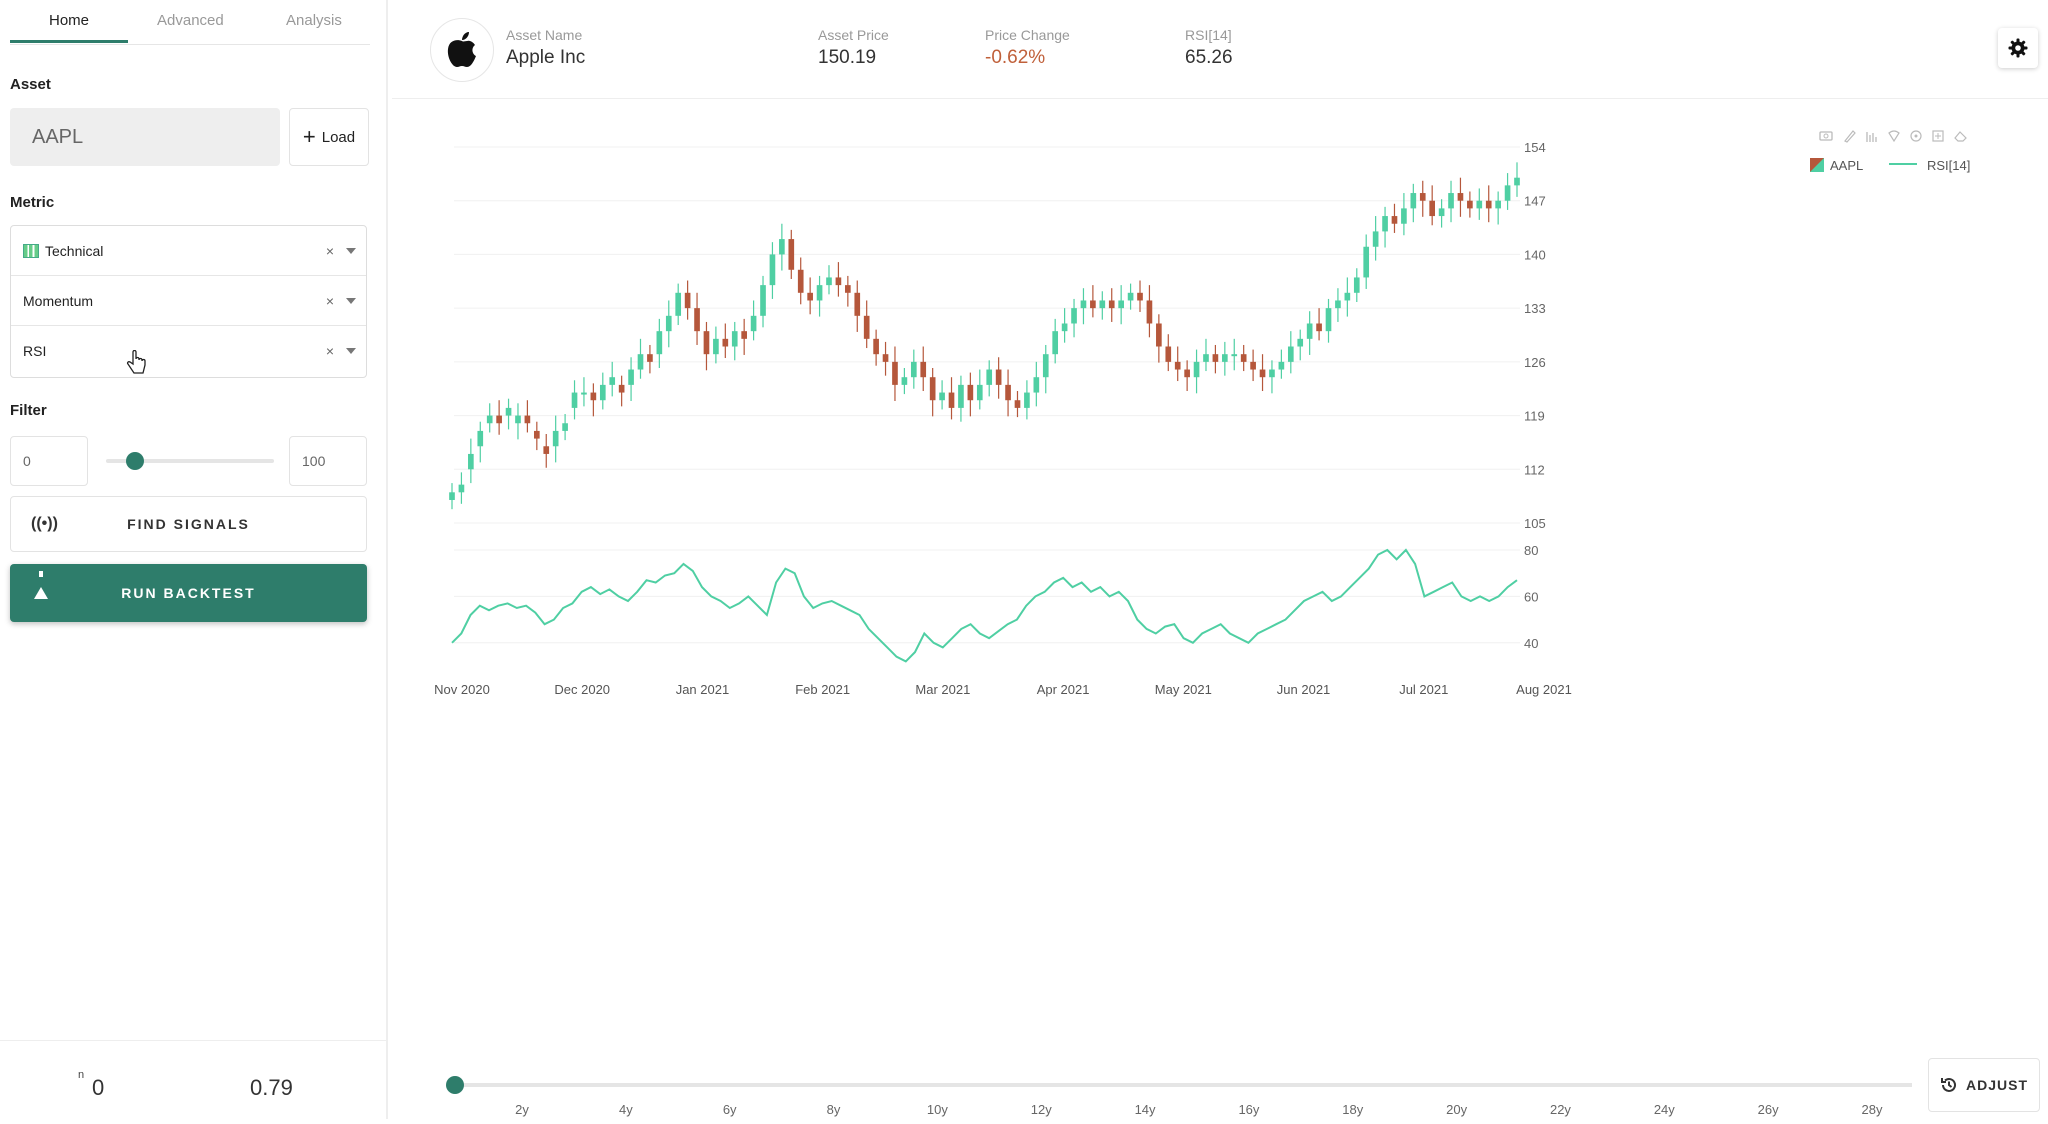 The image size is (2048, 1124). I want to click on settings-button, so click(2018, 48).